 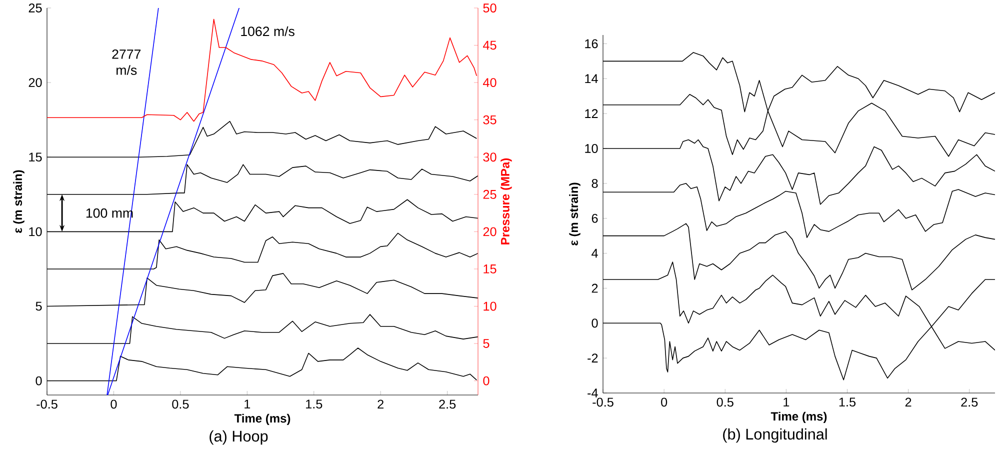 I want to click on series-label: 1062 m/s, so click(x=267, y=31).